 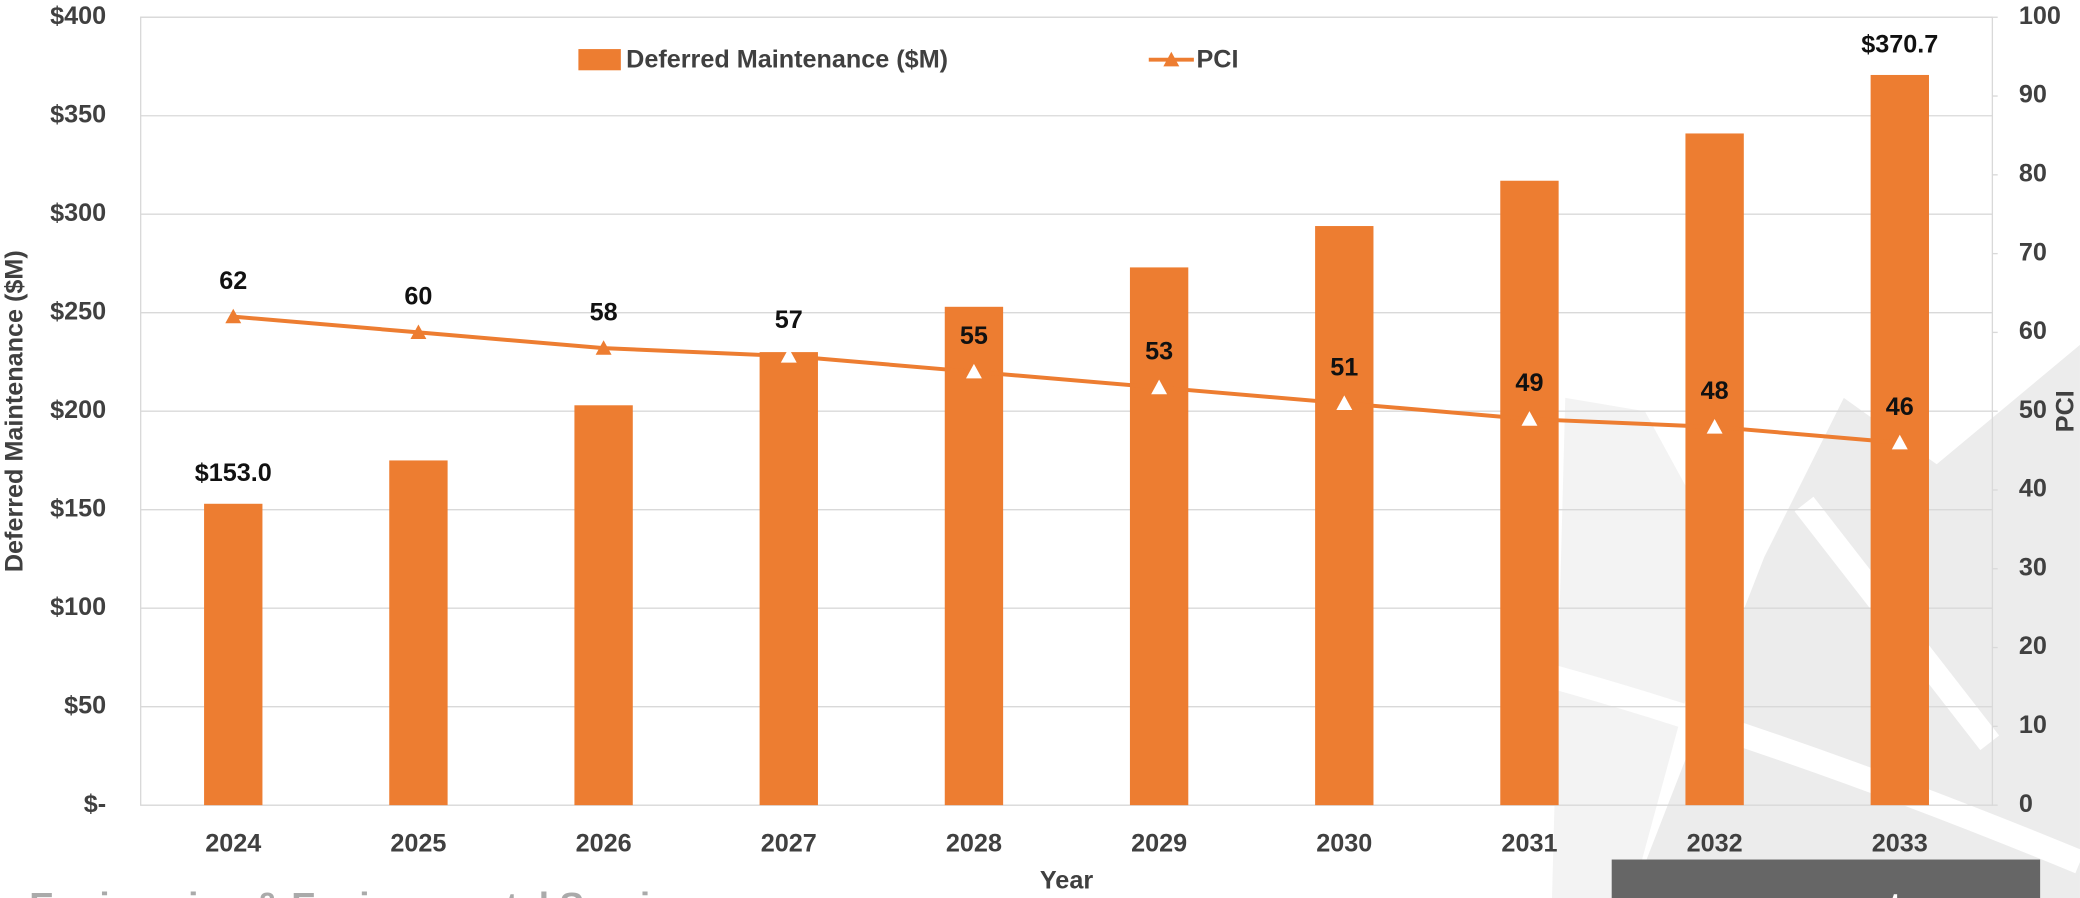 What do you see at coordinates (604, 844) in the screenshot?
I see `x-tick-label: 2026` at bounding box center [604, 844].